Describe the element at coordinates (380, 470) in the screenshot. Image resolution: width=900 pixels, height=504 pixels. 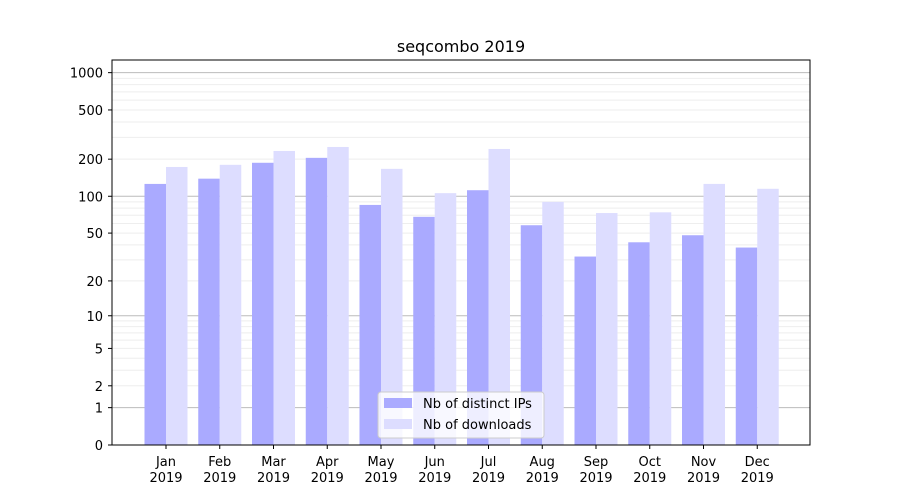
I see `x-tick-label: May 2019` at that location.